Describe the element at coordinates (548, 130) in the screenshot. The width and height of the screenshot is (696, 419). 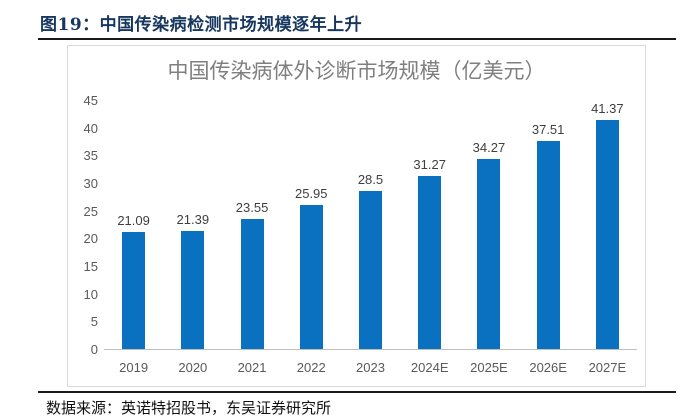
I see `bar-value-label: 37.51` at that location.